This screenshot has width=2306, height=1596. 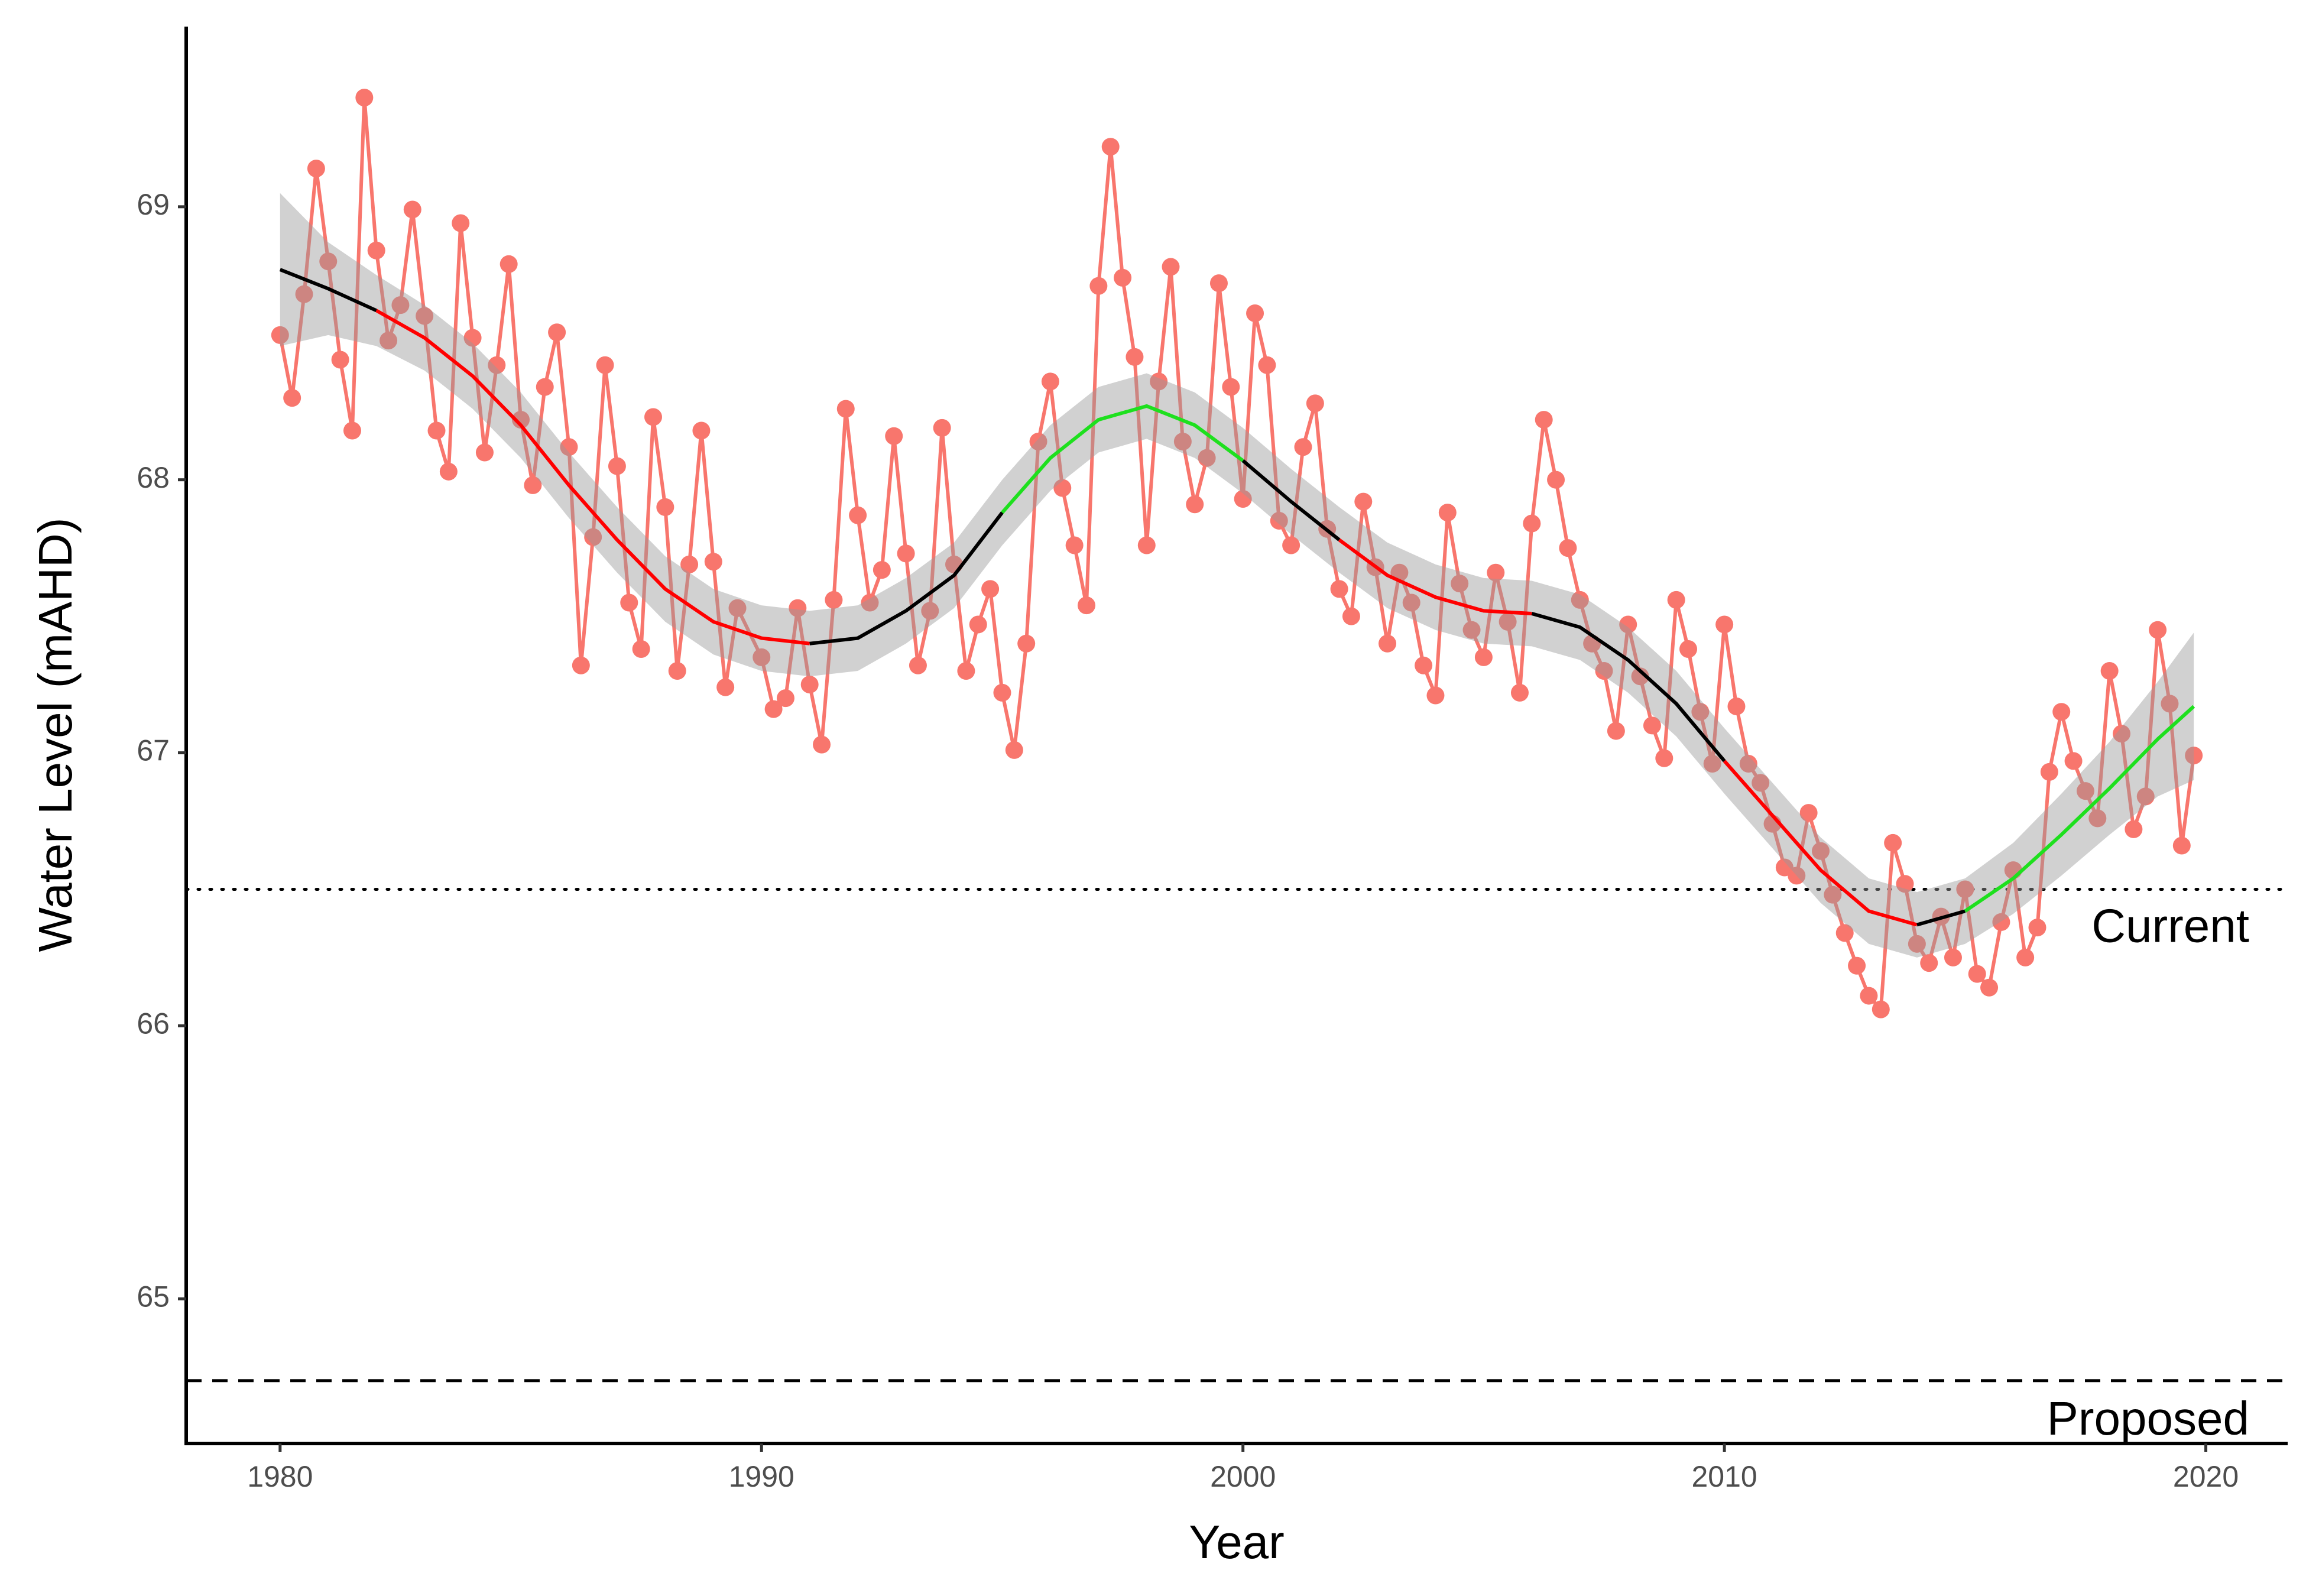 What do you see at coordinates (280, 1477) in the screenshot?
I see `x-tick-label: 1980` at bounding box center [280, 1477].